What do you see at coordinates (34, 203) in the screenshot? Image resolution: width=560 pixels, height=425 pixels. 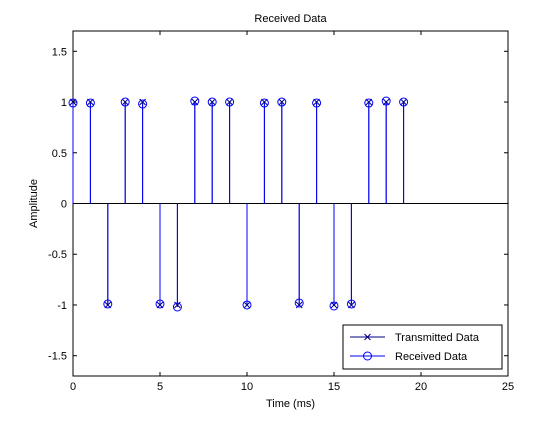 I see `y-axis-label: Amplitude` at bounding box center [34, 203].